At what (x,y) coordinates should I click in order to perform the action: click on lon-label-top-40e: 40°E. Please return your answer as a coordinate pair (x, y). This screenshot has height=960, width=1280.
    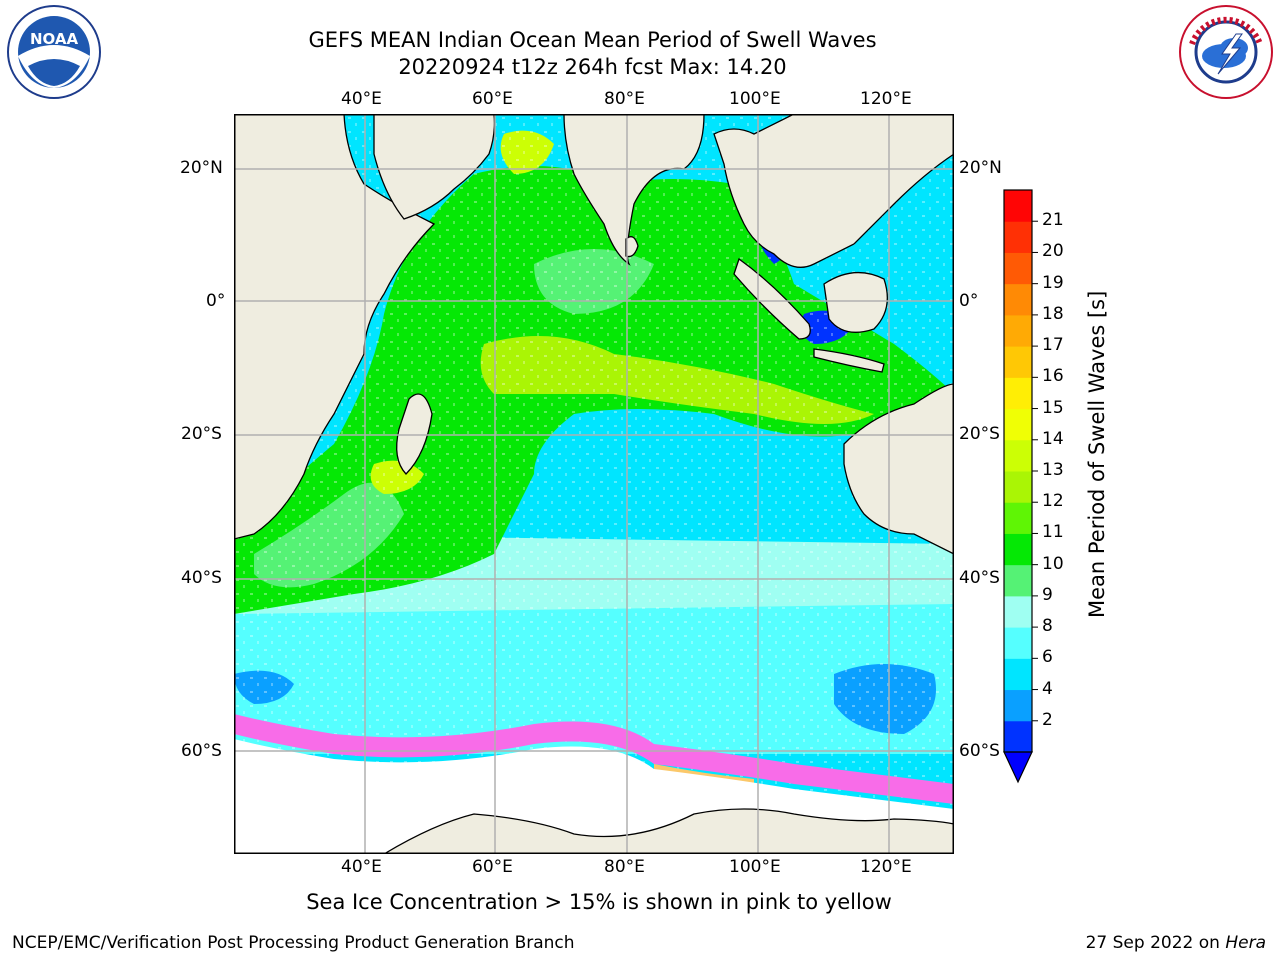
    Looking at the image, I should click on (361, 99).